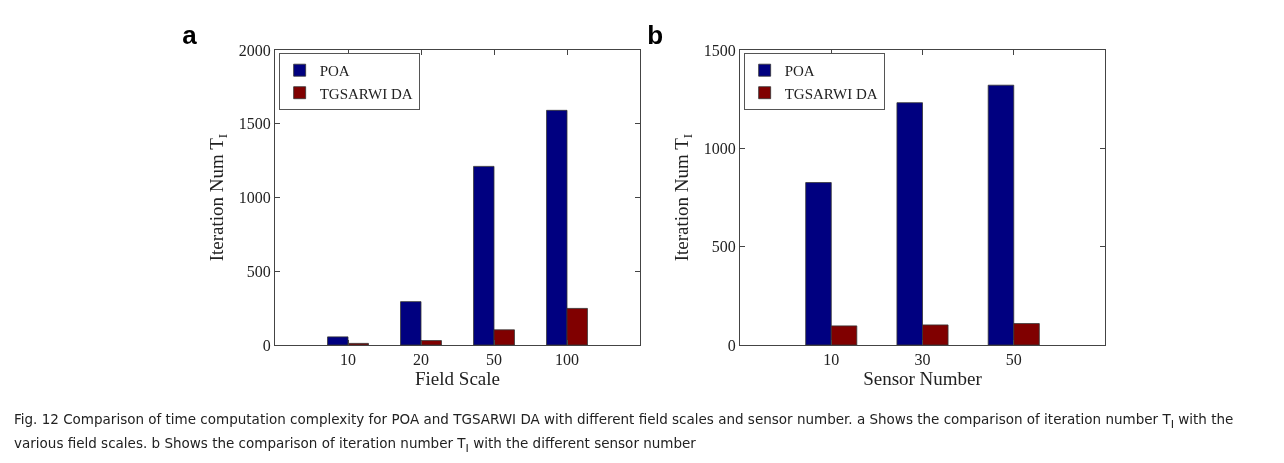 The height and width of the screenshot is (463, 1284). What do you see at coordinates (421, 360) in the screenshot?
I see `x-tick-label: 20` at bounding box center [421, 360].